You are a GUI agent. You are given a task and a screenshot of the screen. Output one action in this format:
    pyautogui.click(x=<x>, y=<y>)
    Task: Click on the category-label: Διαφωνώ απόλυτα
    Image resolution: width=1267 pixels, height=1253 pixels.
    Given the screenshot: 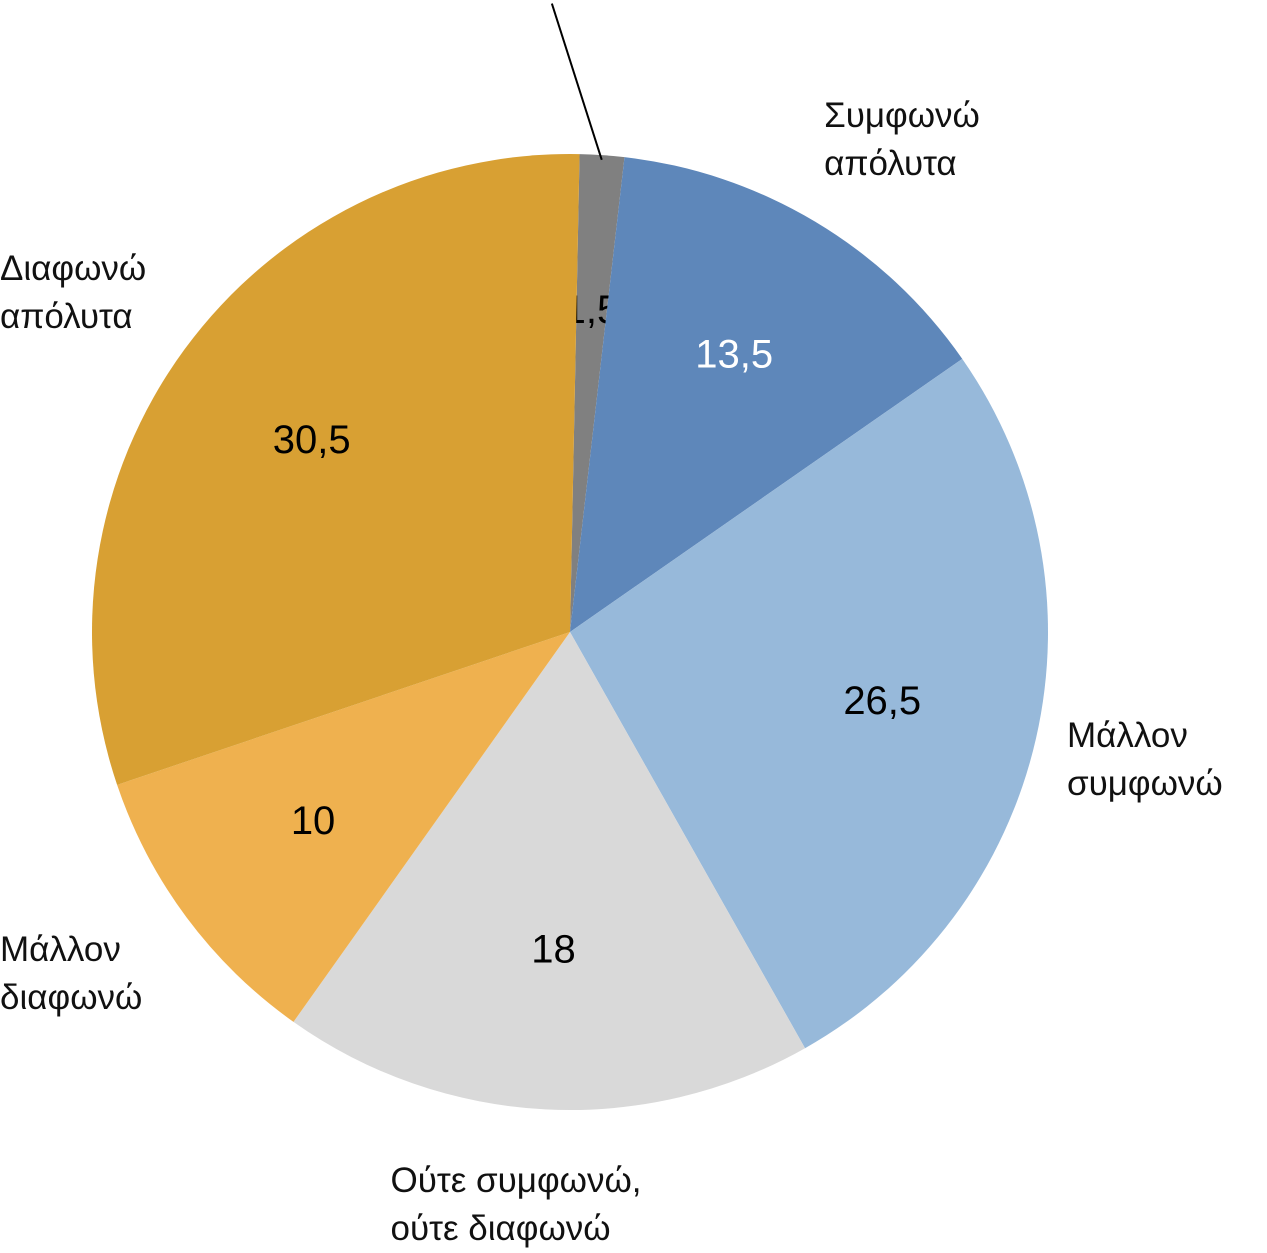 What is the action you would take?
    pyautogui.click(x=73, y=292)
    